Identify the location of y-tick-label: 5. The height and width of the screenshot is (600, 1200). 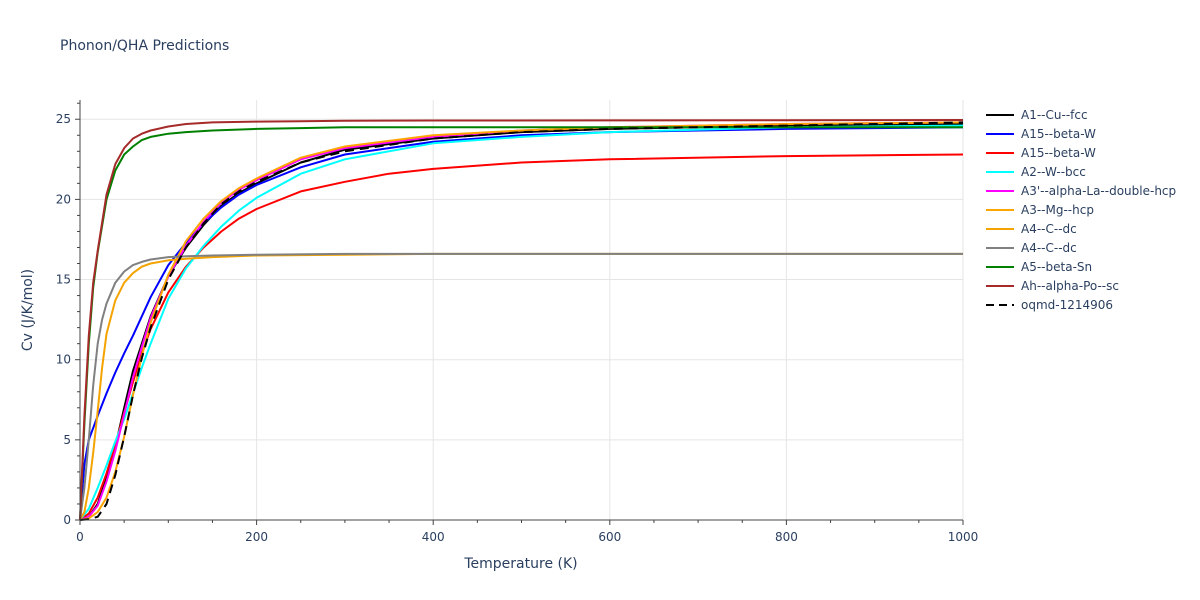
(67, 440).